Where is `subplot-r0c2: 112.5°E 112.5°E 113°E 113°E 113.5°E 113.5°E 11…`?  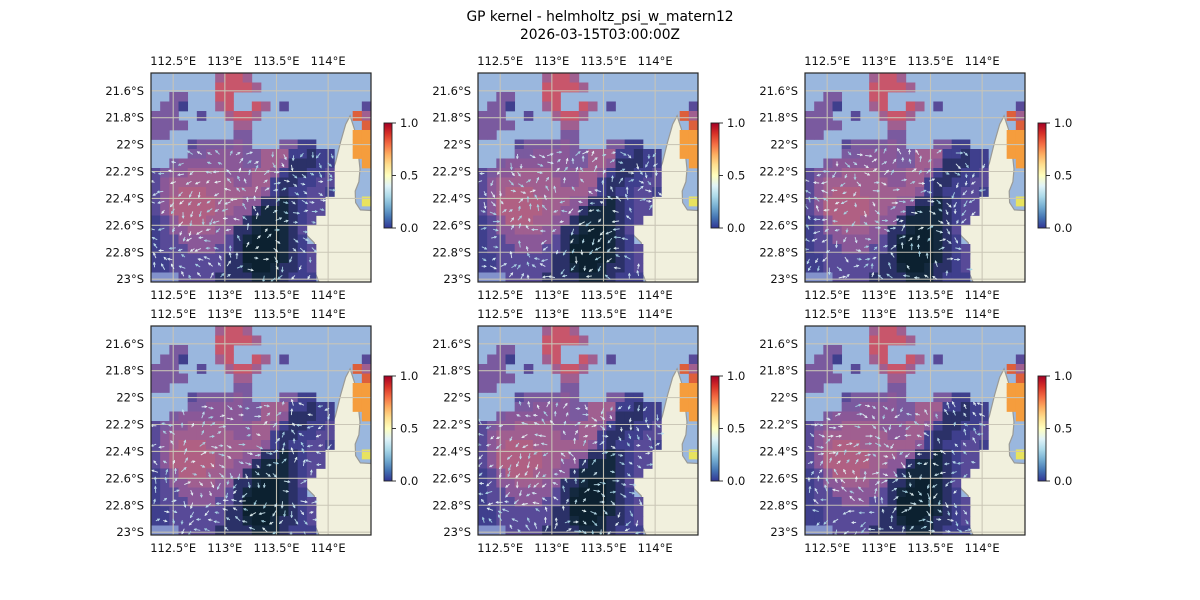 subplot-r0c2: 112.5°E 112.5°E 113°E 113°E 113.5°E 113.5°E 11… is located at coordinates (915, 178).